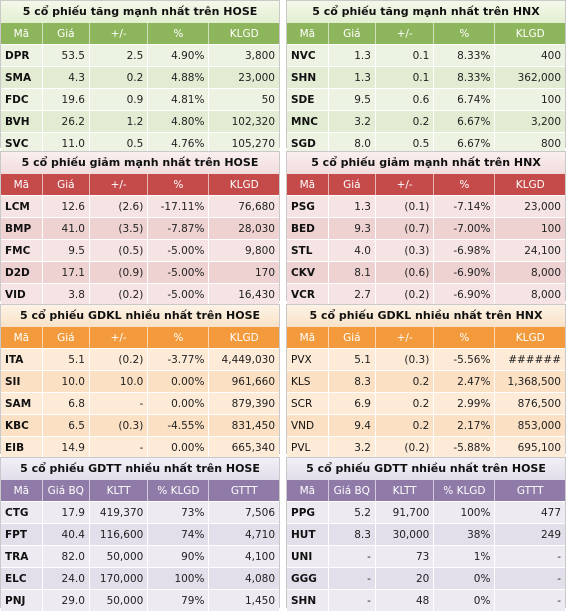 This screenshot has height=611, width=566. I want to click on table-row: ELC 24.0 170,000 100% 4,080, so click(140, 578).